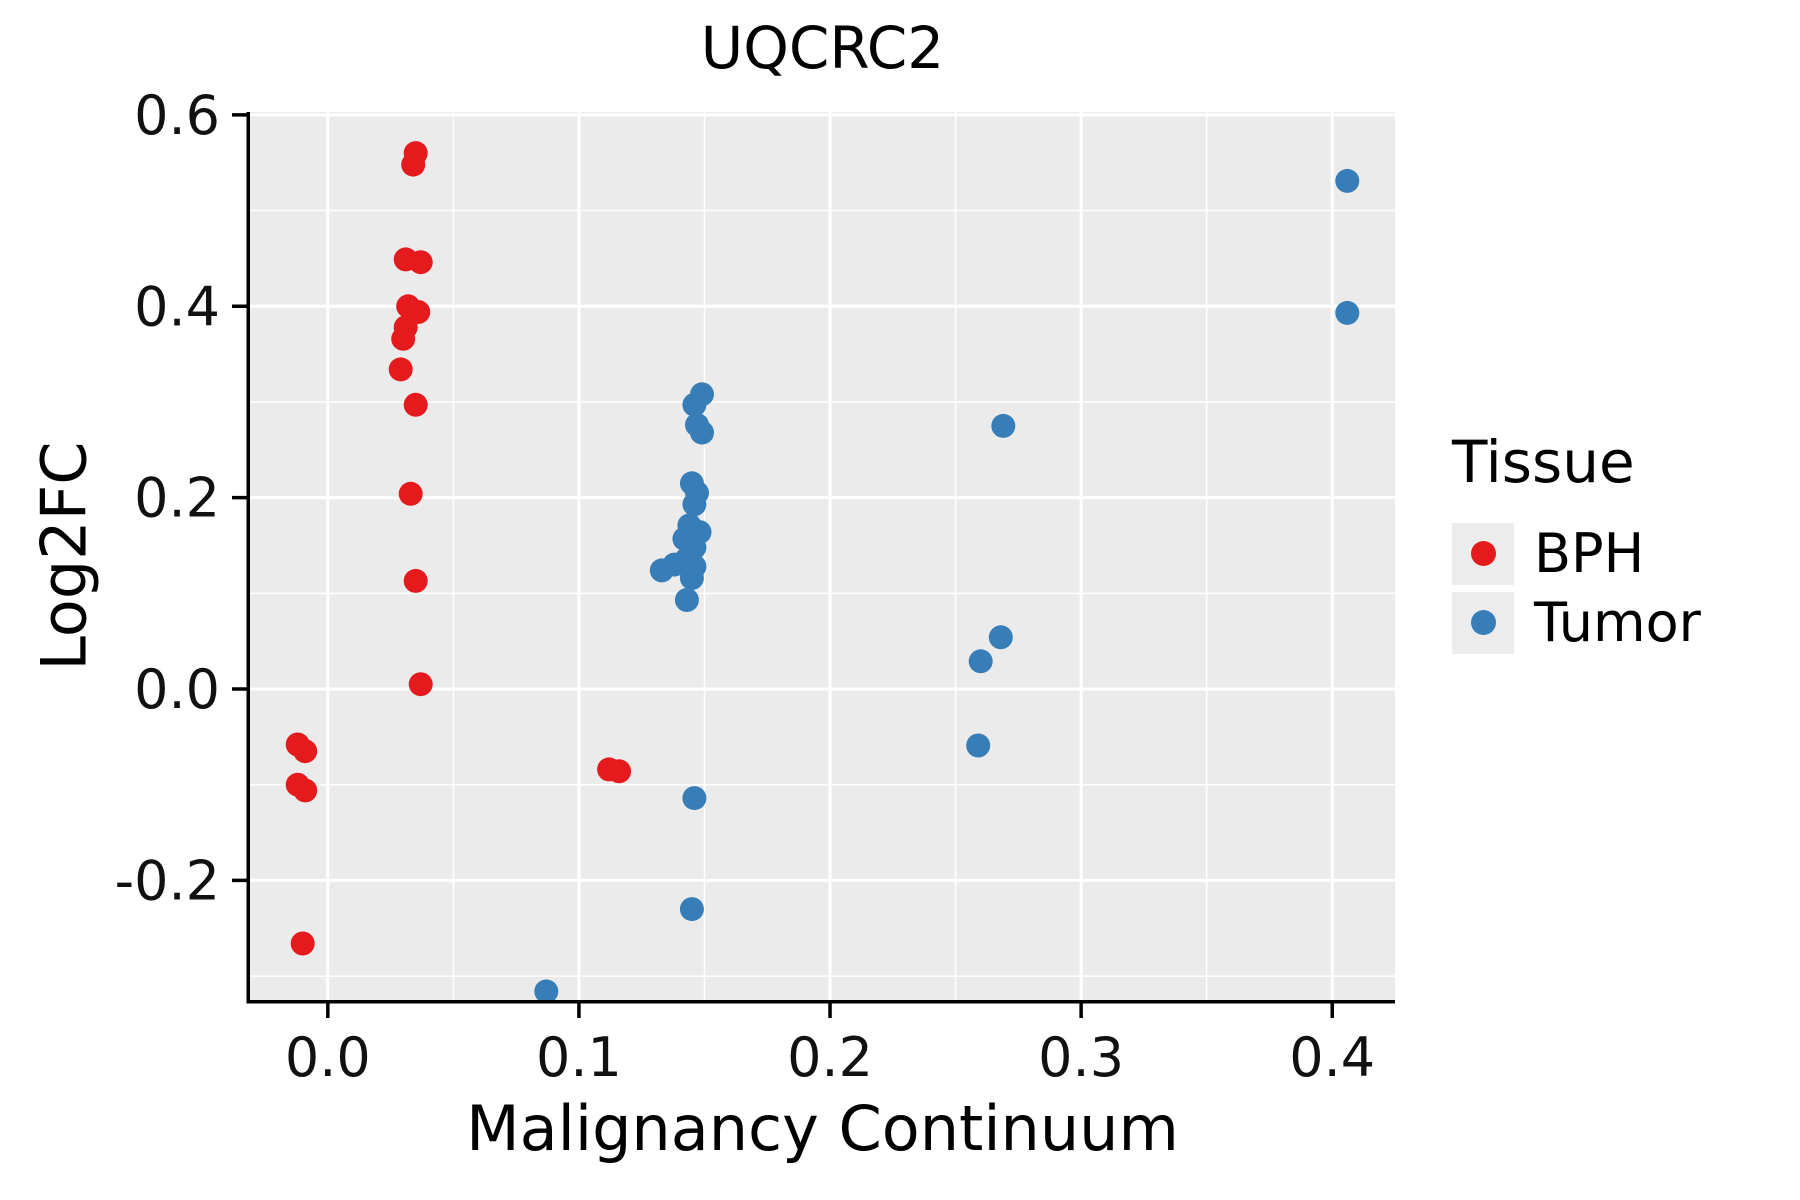 This screenshot has width=1800, height=1200. Describe the element at coordinates (1332, 1057) in the screenshot. I see `x-tick-label: 0.4` at that location.